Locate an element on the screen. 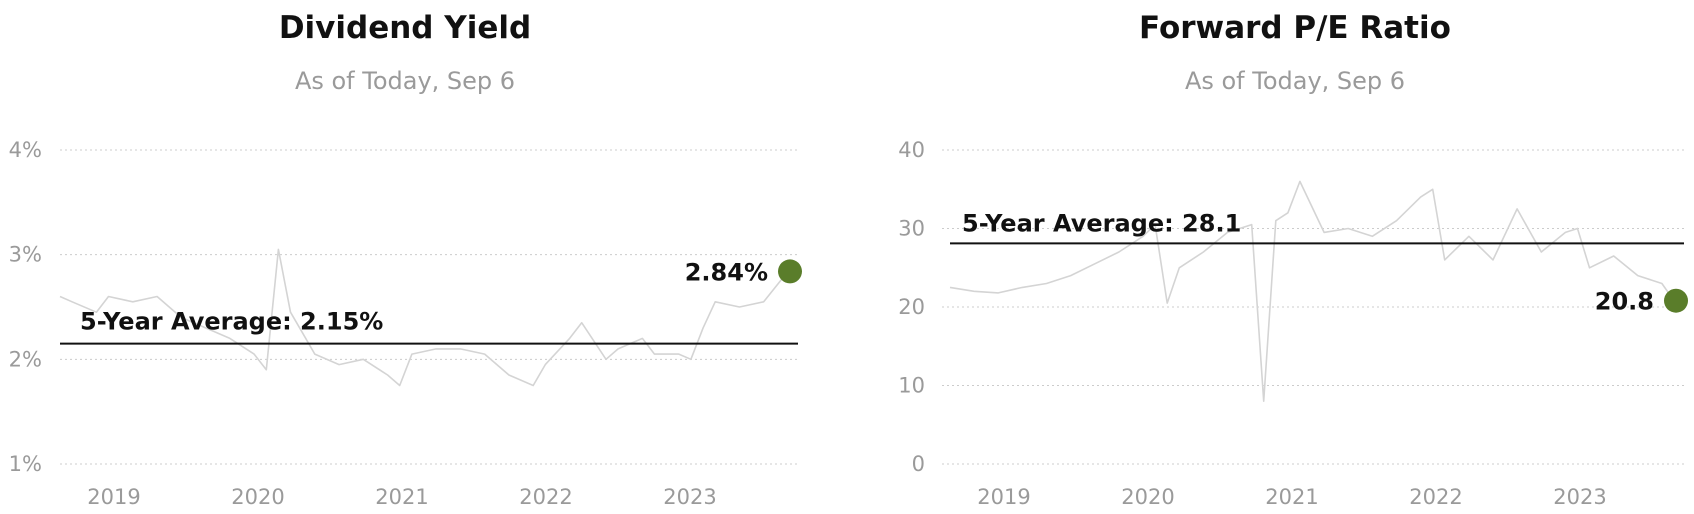  y-axis-ticks: 40 30 20 10 0 is located at coordinates (911, 307).